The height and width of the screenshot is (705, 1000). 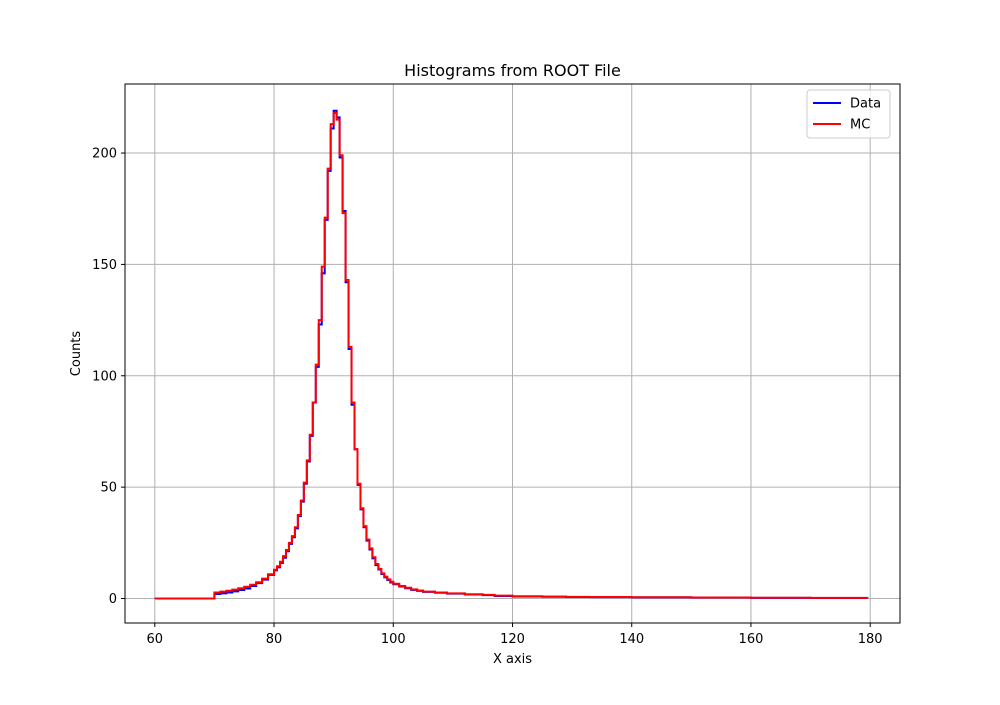 I want to click on y-tick-label: 150, so click(x=104, y=265).